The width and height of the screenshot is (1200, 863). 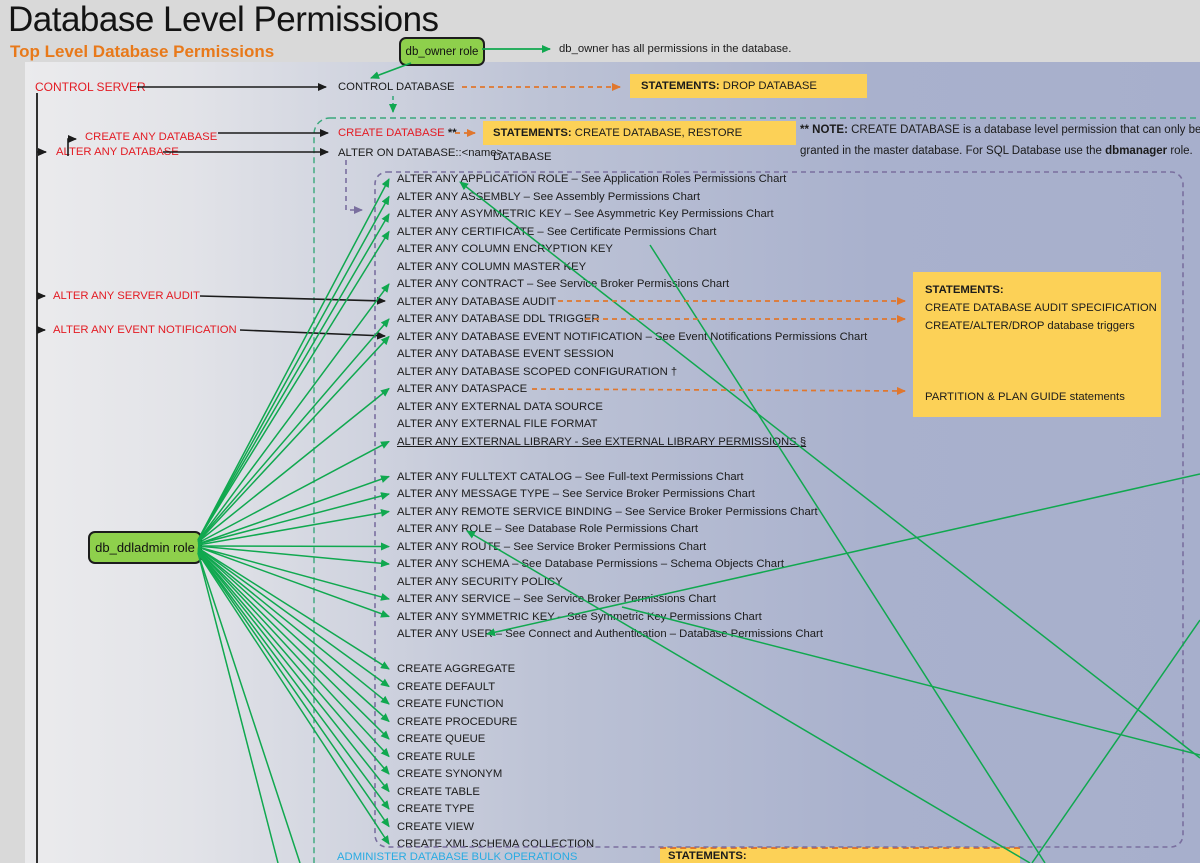 I want to click on note-suffix: role., so click(x=1180, y=151).